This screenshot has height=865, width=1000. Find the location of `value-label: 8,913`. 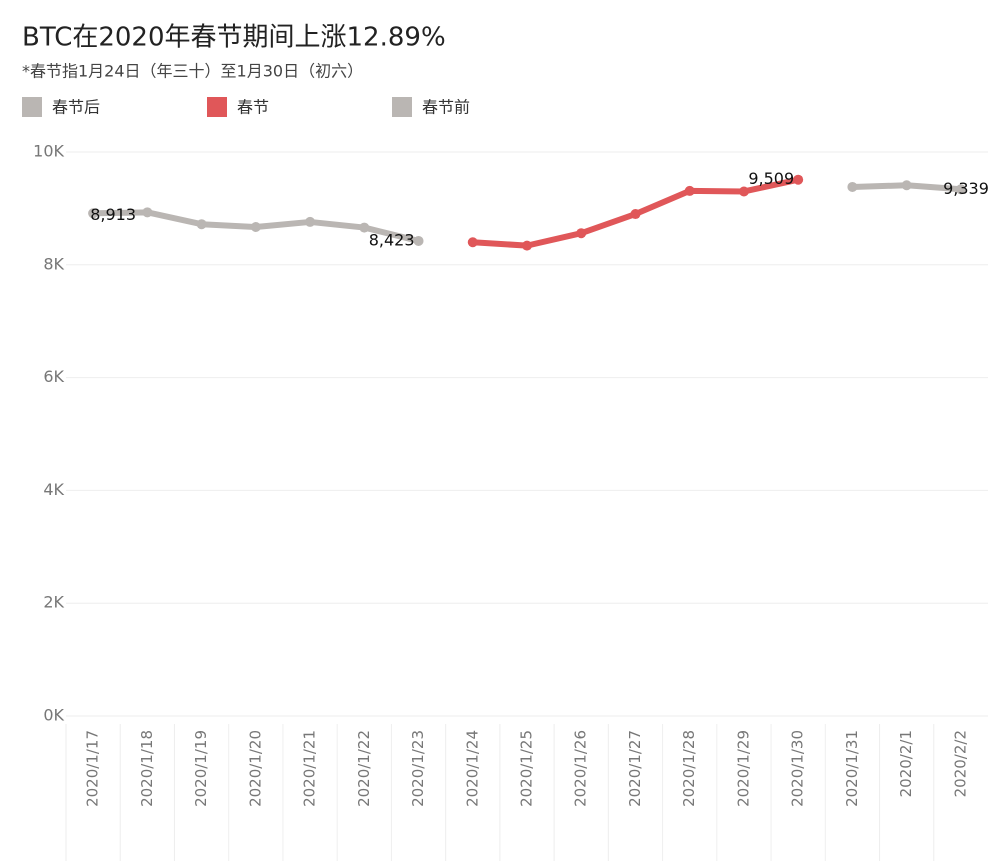

value-label: 8,913 is located at coordinates (113, 214).